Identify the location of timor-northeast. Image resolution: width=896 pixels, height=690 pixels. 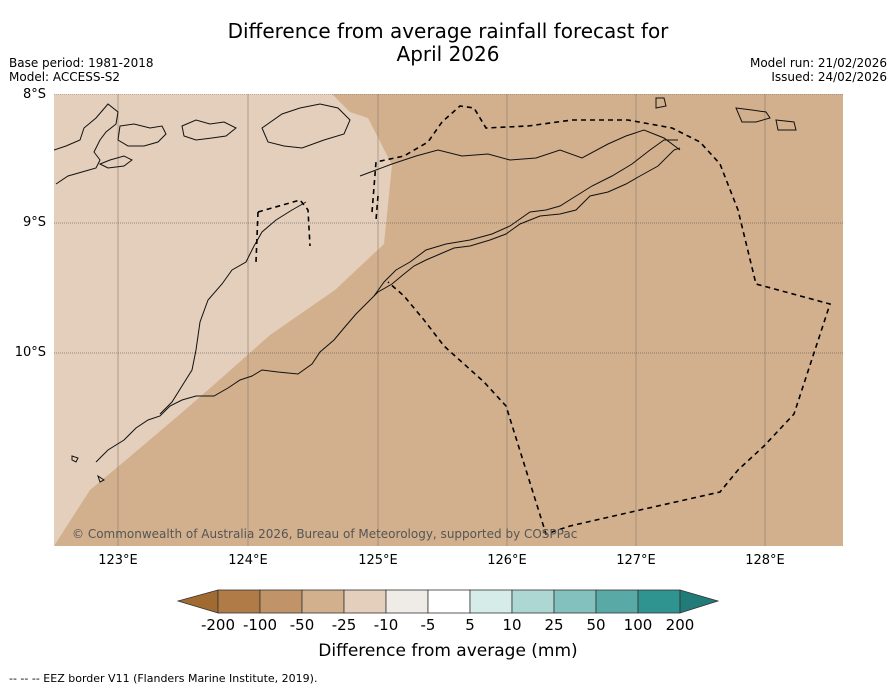
(520, 153).